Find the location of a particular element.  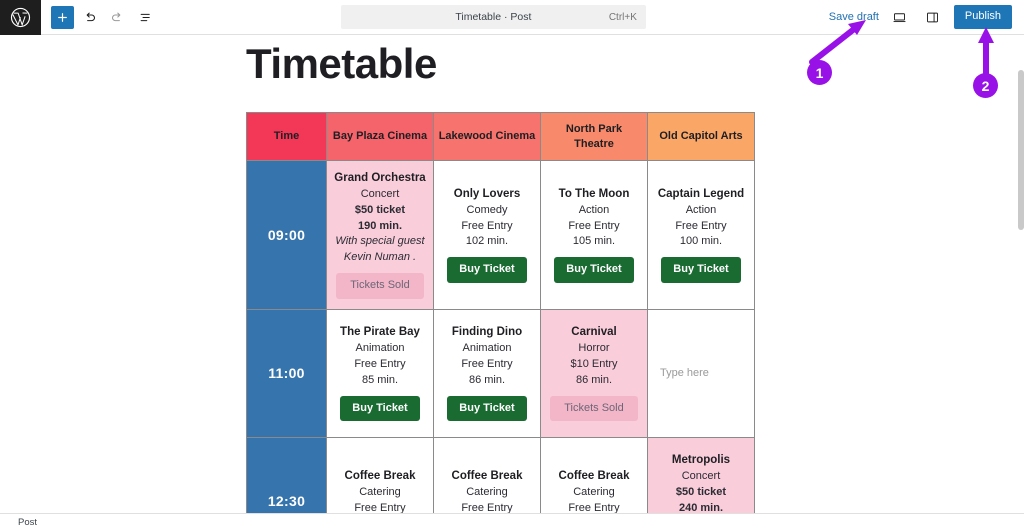

status-bar: Post is located at coordinates (512, 521).